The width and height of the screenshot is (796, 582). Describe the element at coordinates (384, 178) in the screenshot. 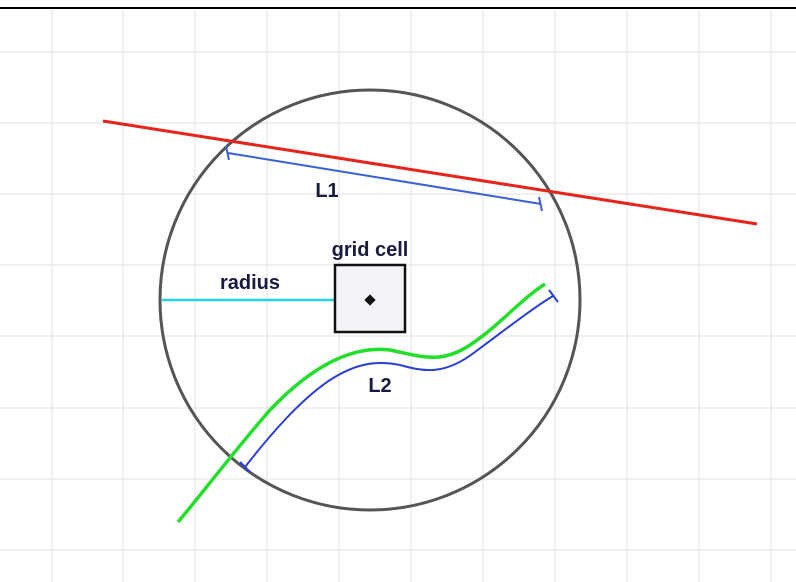

I see `l1-bracket` at that location.